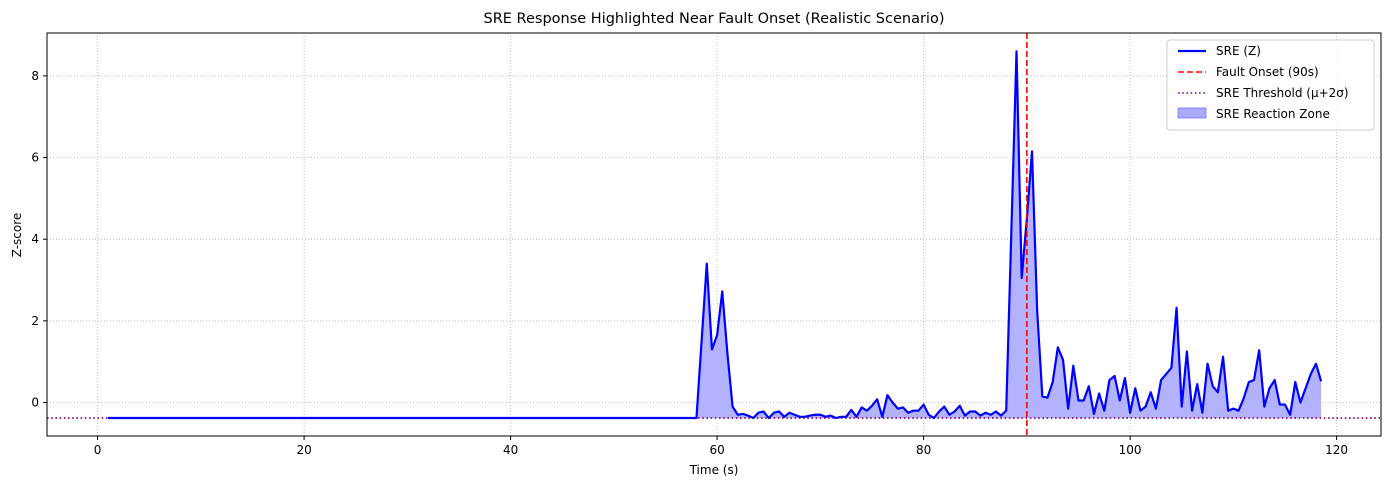 The height and width of the screenshot is (490, 1389). What do you see at coordinates (35, 158) in the screenshot?
I see `y-tick-label: 6` at bounding box center [35, 158].